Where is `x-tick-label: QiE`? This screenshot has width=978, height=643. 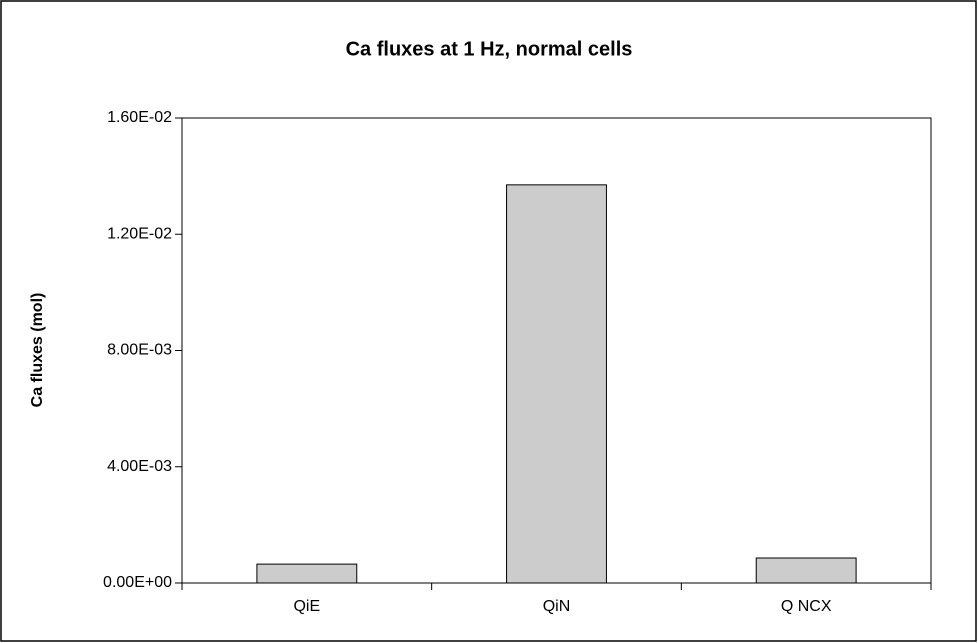 x-tick-label: QiE is located at coordinates (306, 606).